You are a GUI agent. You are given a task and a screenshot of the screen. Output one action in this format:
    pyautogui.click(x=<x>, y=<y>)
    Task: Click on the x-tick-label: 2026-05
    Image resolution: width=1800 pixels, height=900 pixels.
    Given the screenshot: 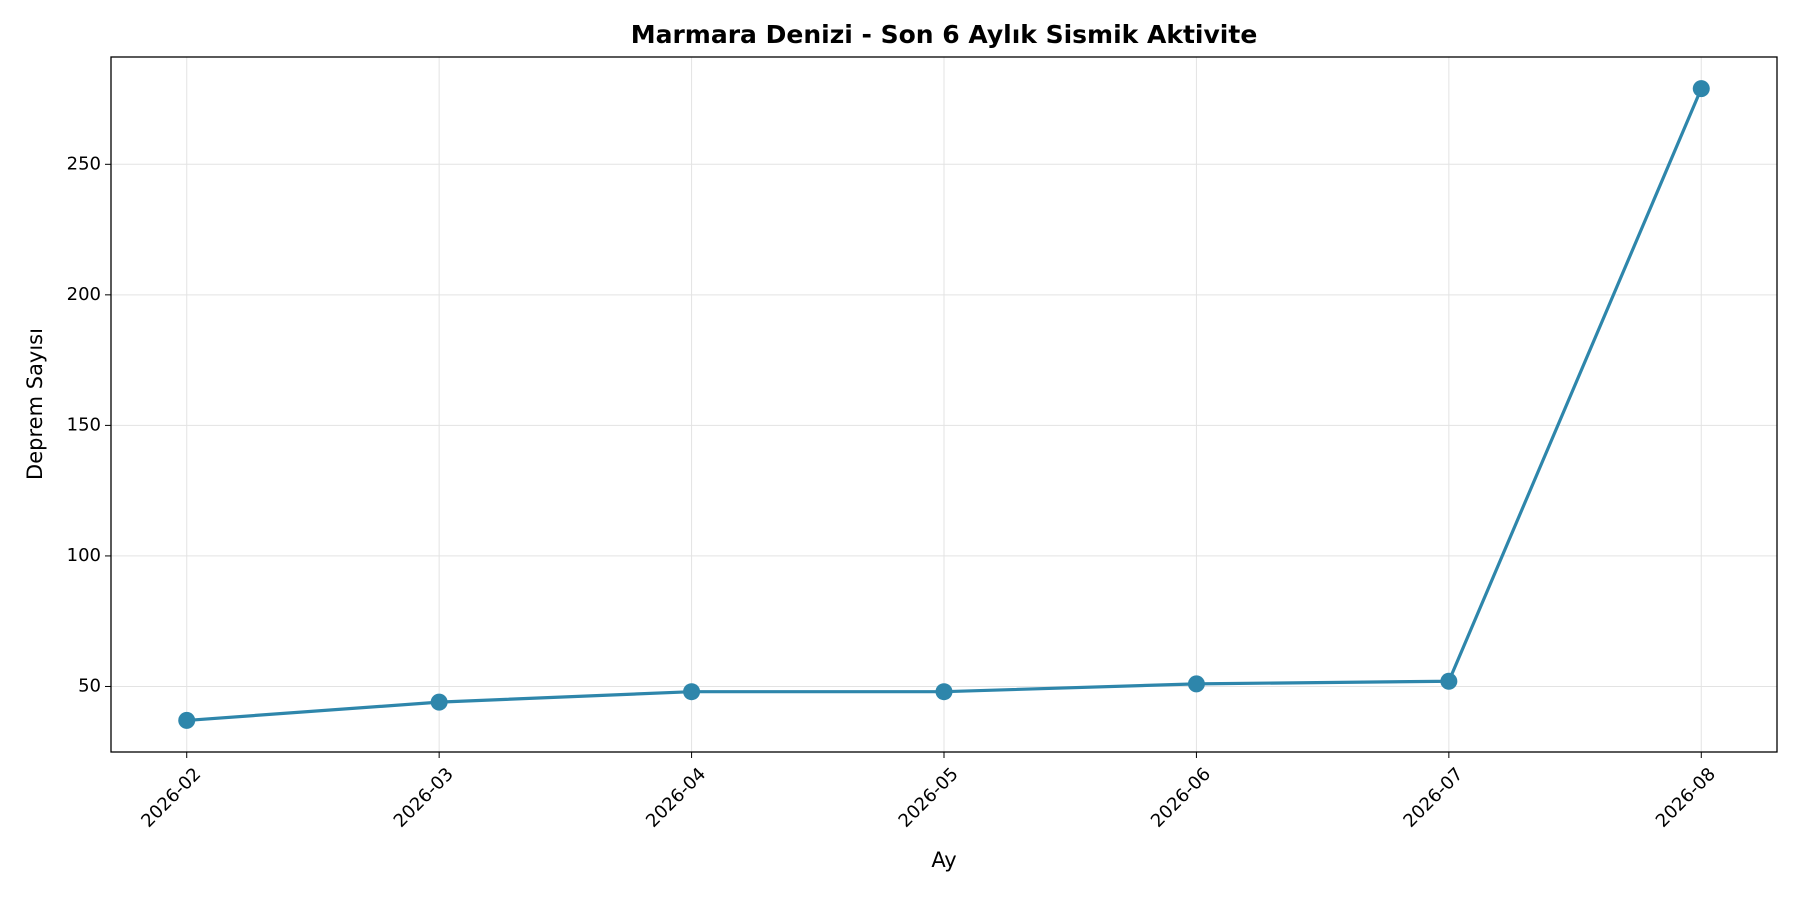 What is the action you would take?
    pyautogui.click(x=929, y=798)
    